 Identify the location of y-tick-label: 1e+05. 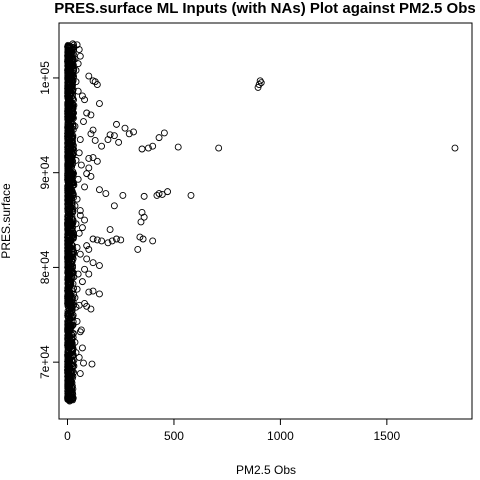
(45, 78).